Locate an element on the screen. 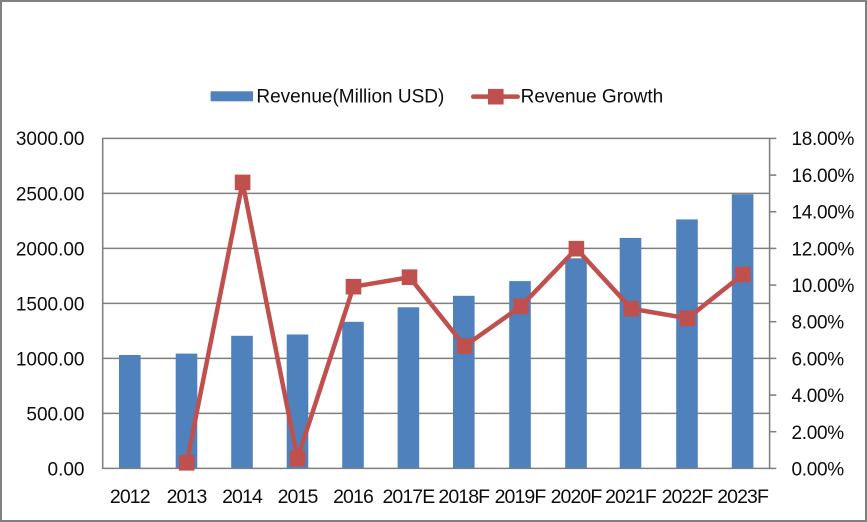  svg-text: 2015 is located at coordinates (298, 497).